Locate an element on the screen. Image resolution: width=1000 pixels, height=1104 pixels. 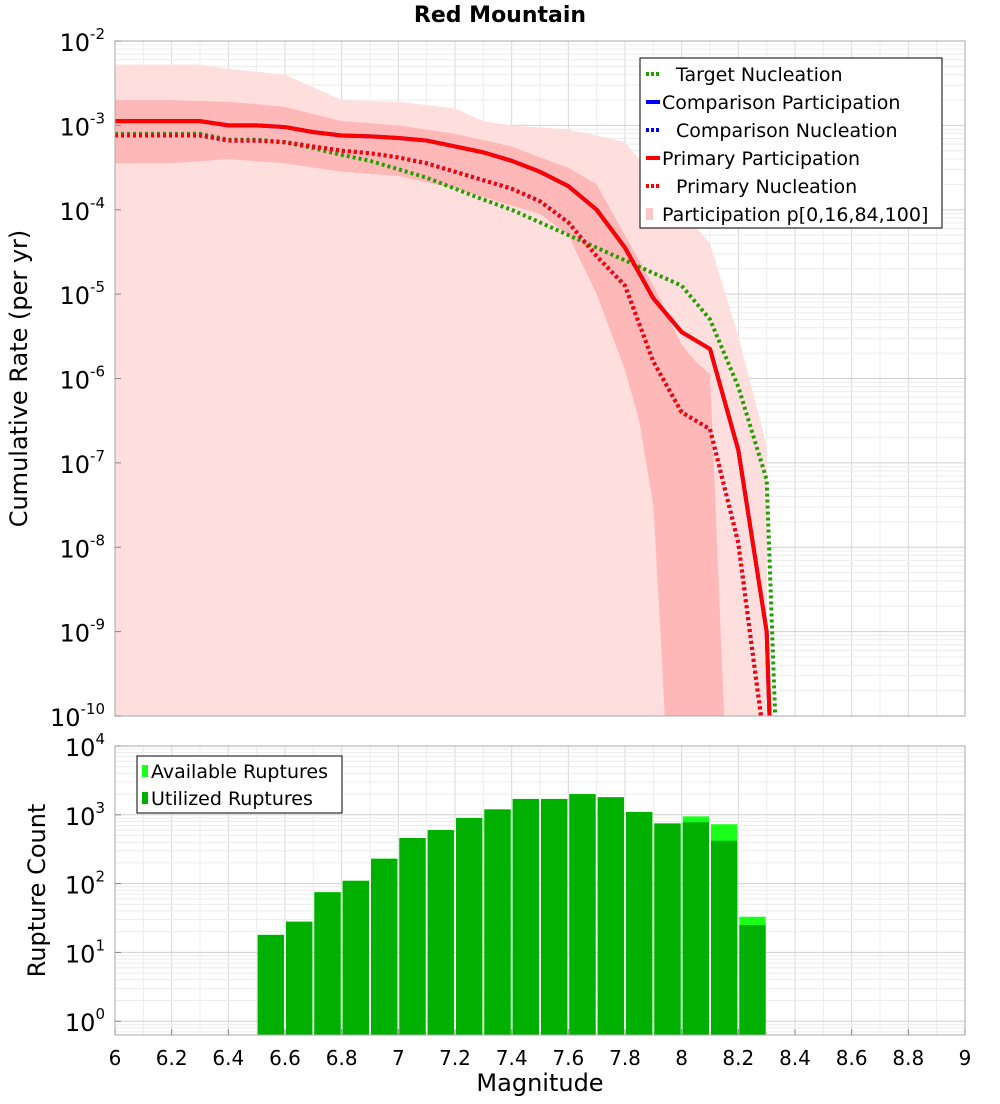
top-tick-label: 10⁻¹⁰ is located at coordinates (77, 716).